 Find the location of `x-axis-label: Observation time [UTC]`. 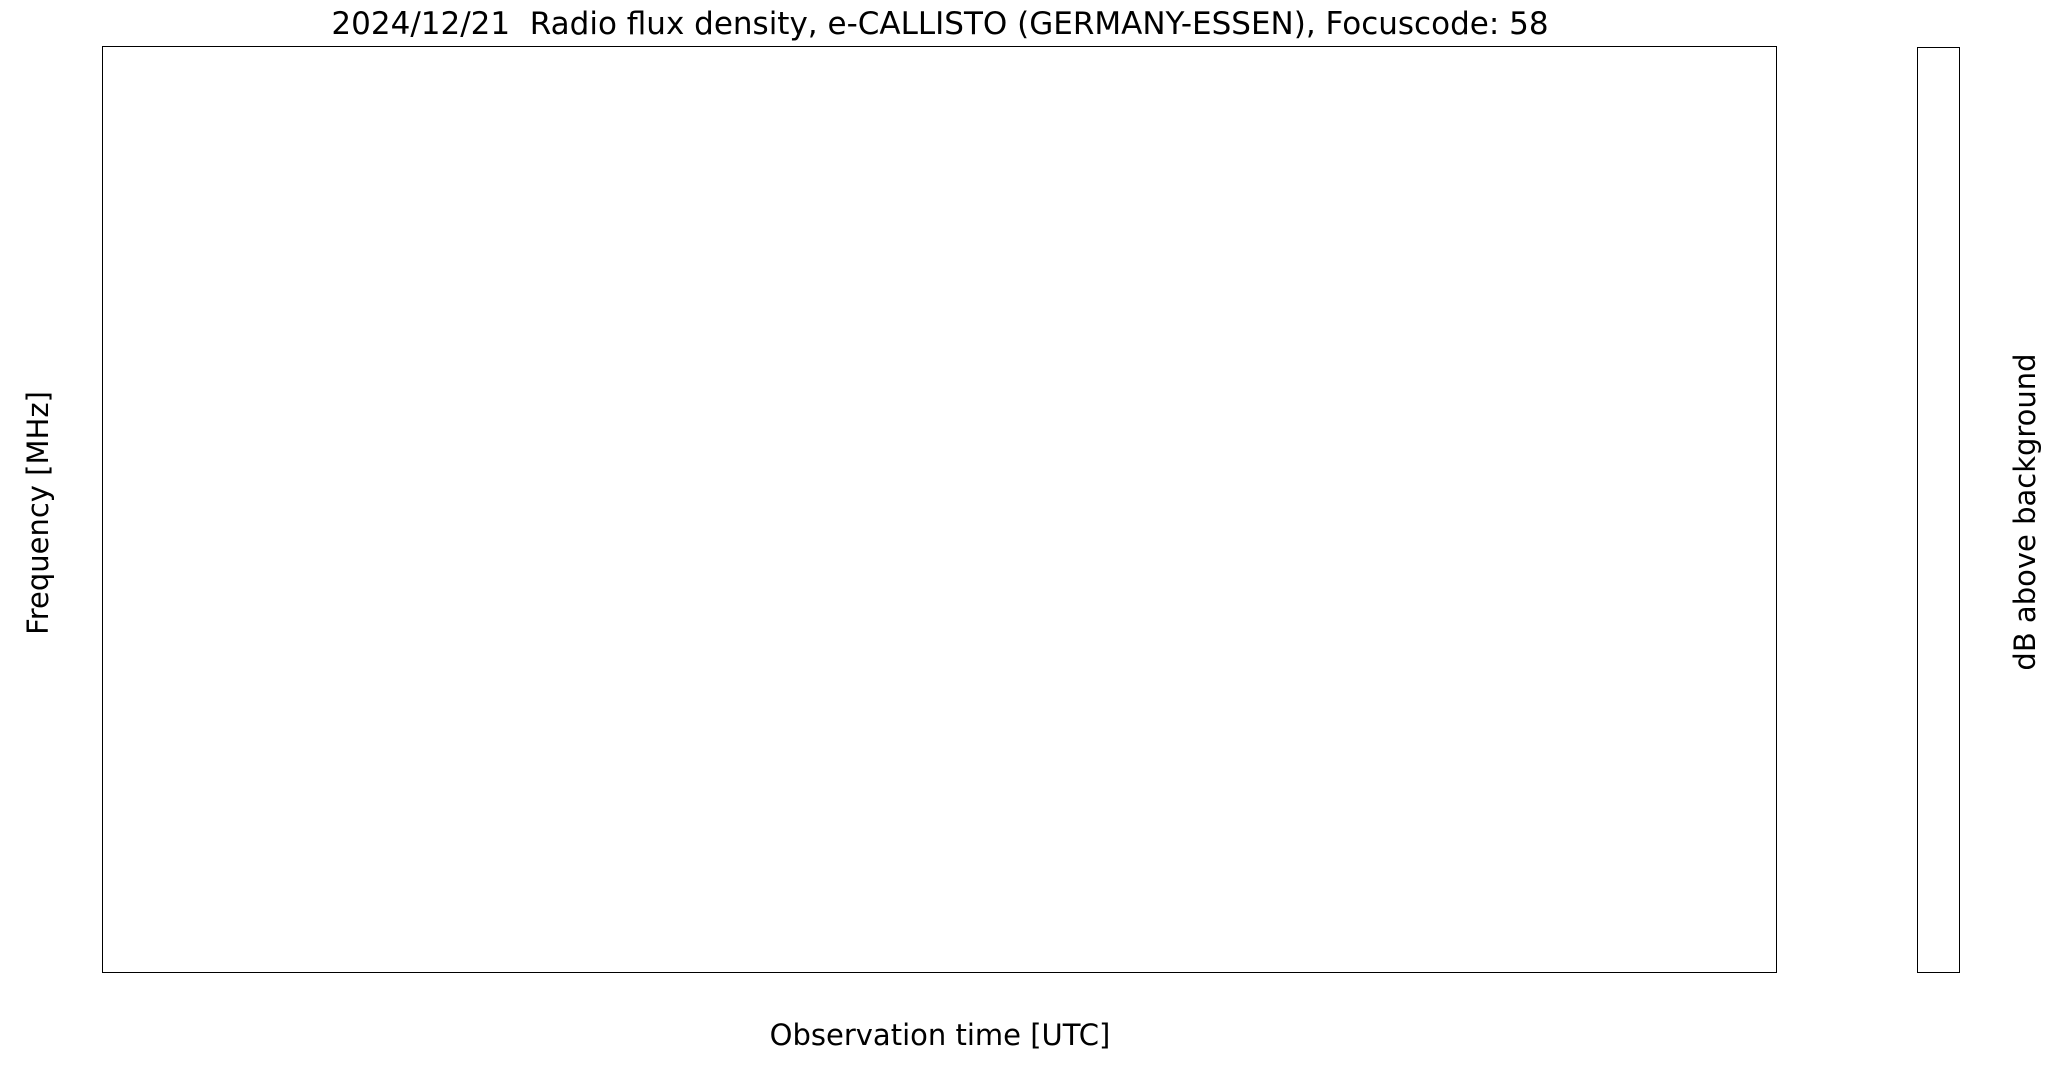

x-axis-label: Observation time [UTC] is located at coordinates (940, 1035).